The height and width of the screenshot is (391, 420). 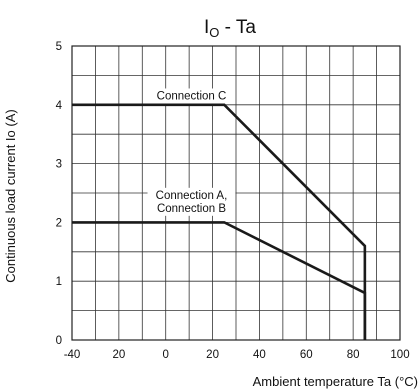 I want to click on y-tick-label: 1, so click(x=59, y=282).